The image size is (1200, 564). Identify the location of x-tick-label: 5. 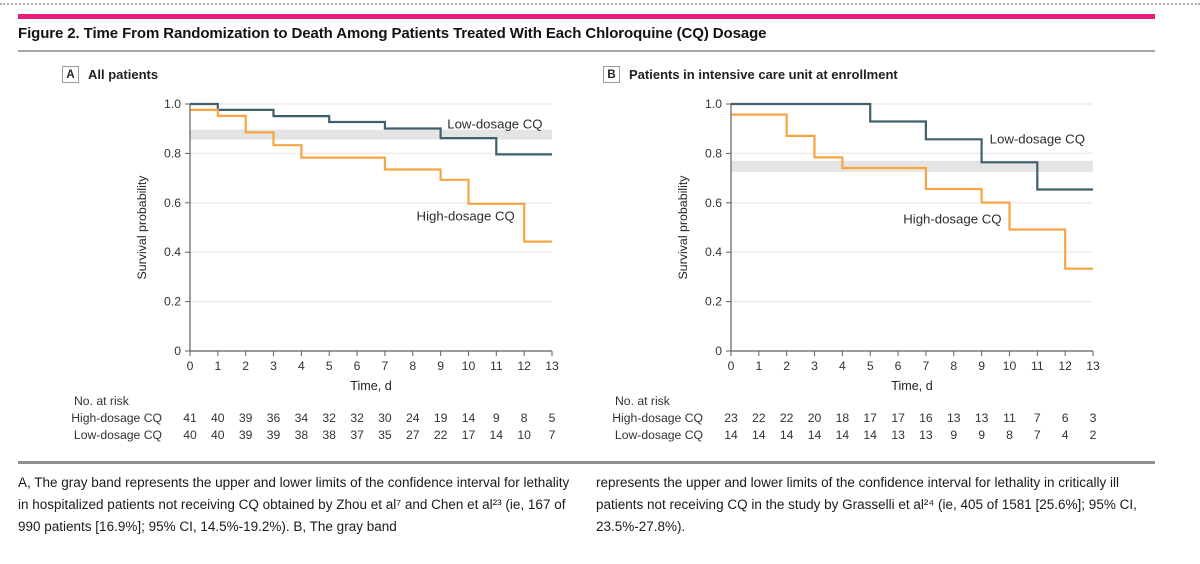
(329, 366).